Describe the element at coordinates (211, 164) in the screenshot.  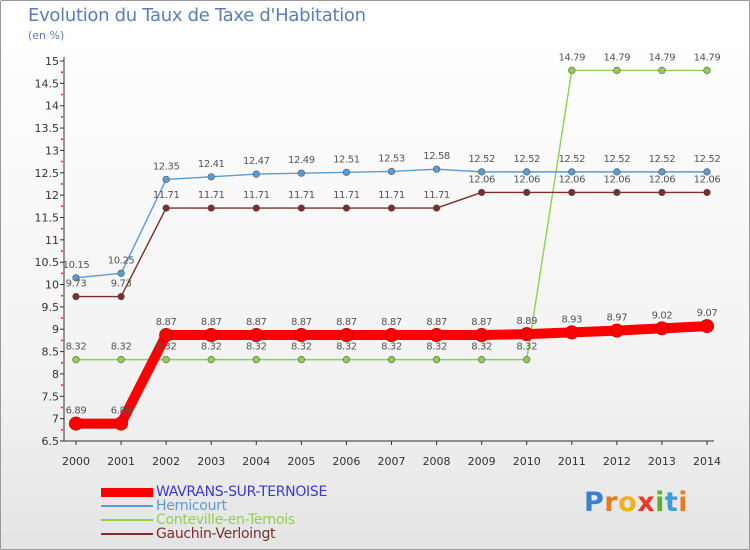
I see `data-label: 12.41` at that location.